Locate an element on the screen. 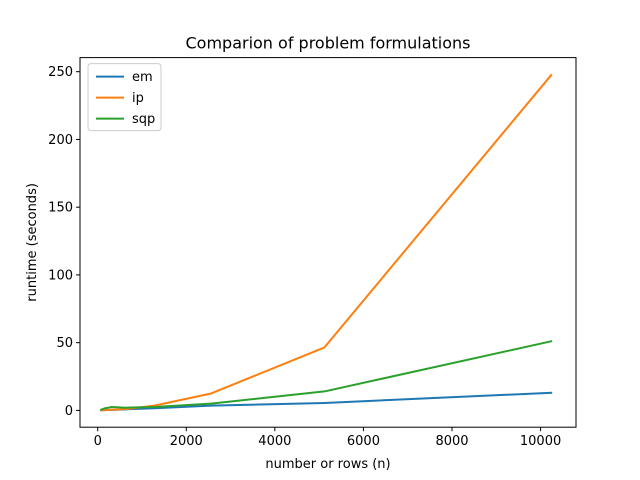  x-tick-label: 4000 is located at coordinates (274, 441).